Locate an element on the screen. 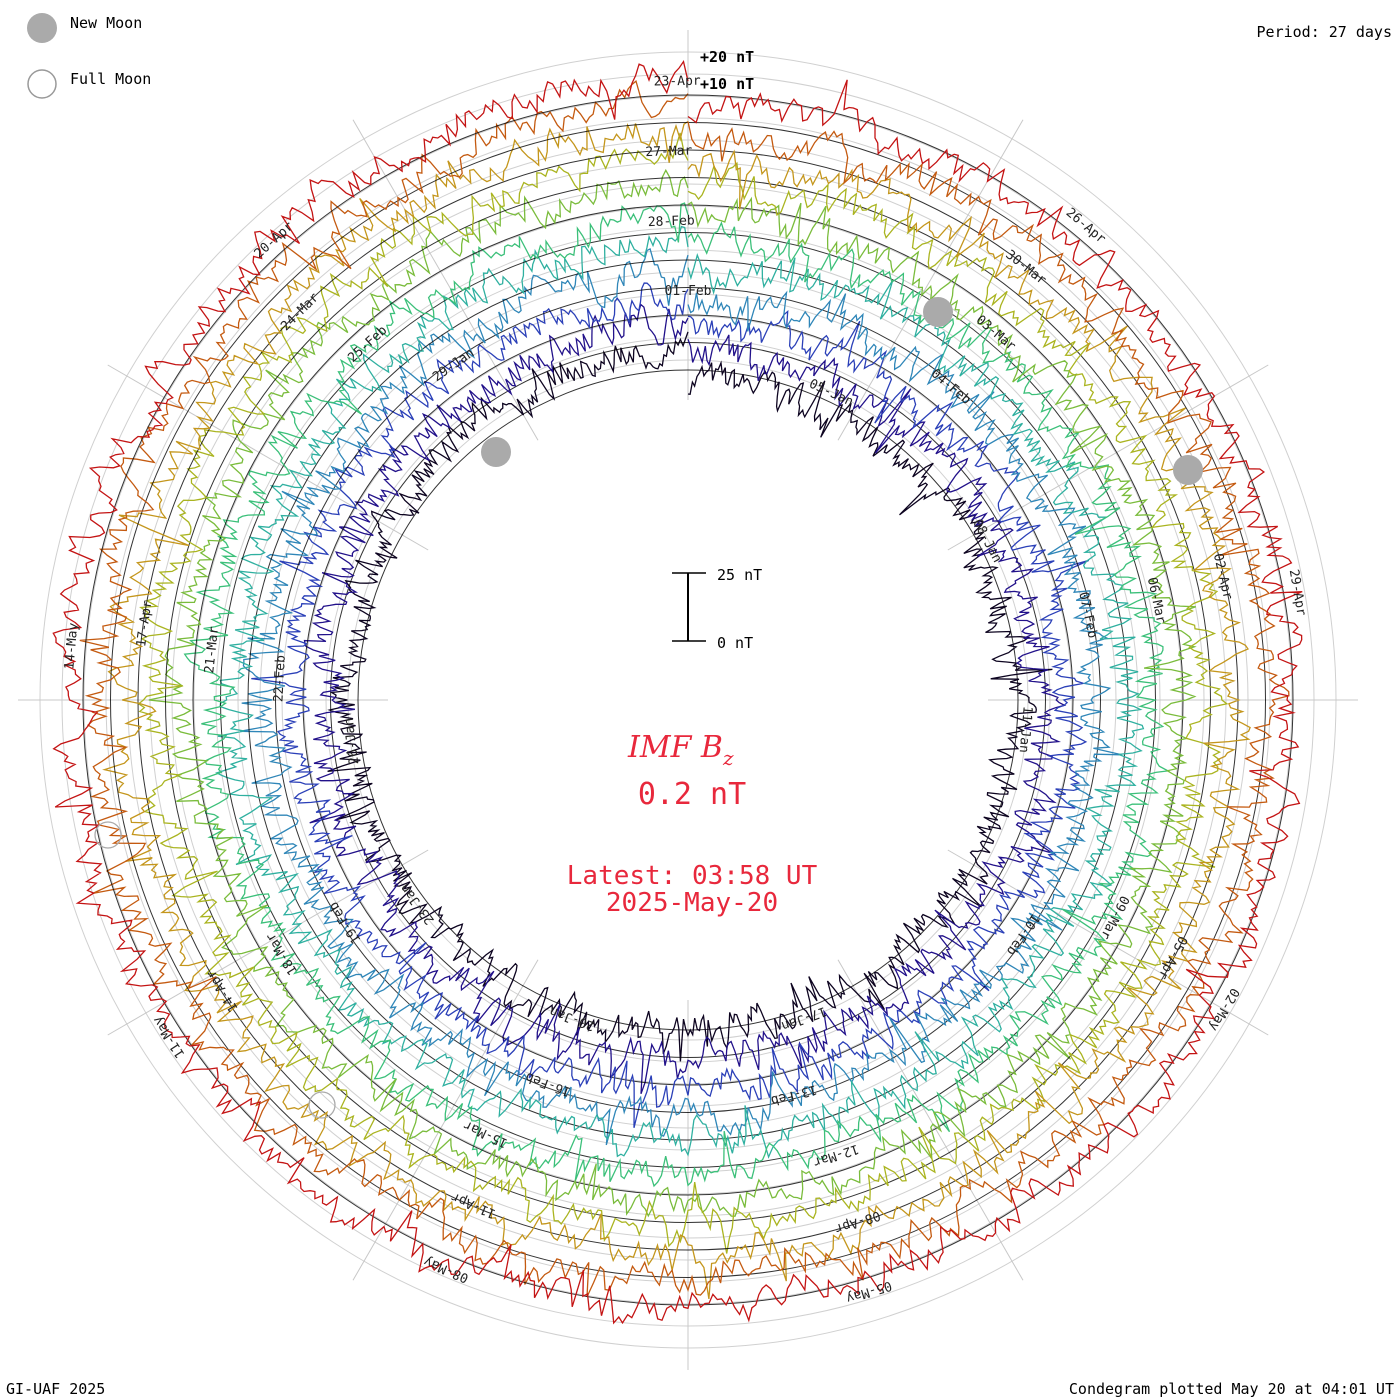 The height and width of the screenshot is (1400, 1400). full-moon-label: Full Moon is located at coordinates (110, 79).